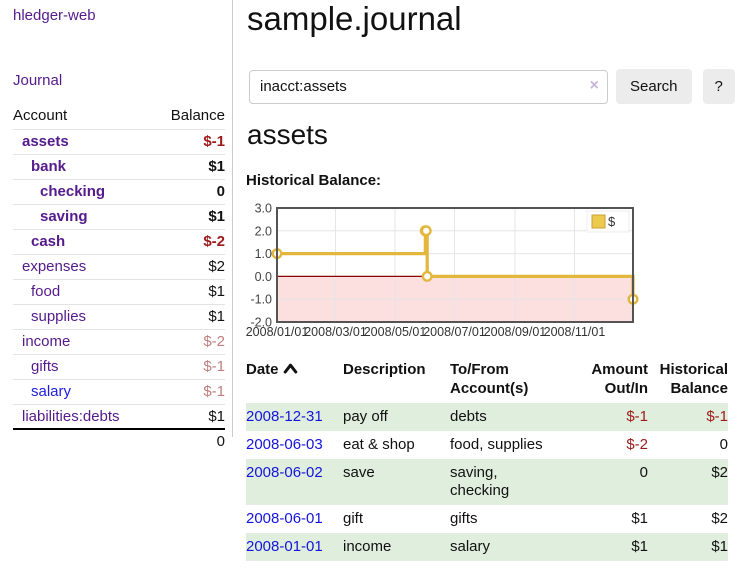 This screenshot has height=582, width=742. Describe the element at coordinates (637, 444) in the screenshot. I see `transaction-amount: $-2` at that location.